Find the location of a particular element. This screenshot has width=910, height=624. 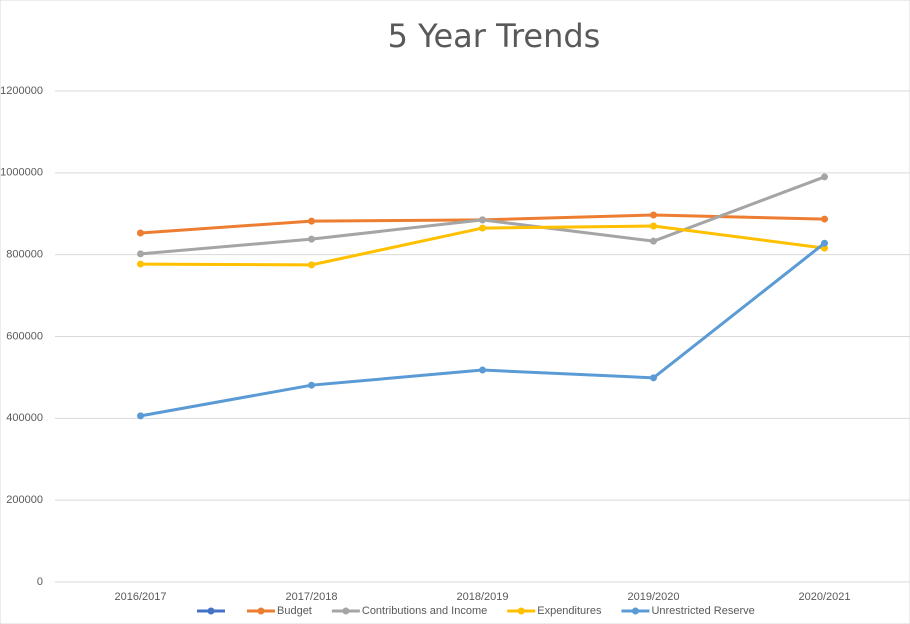

legend-label: Unrestricted Reserve is located at coordinates (702, 611).